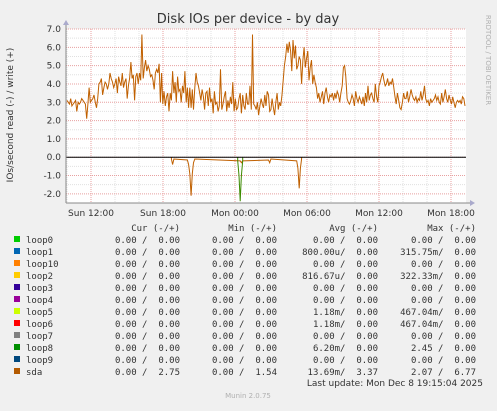  I want to click on legend-max-loop7: 0.00 / 0.00, so click(443, 337).